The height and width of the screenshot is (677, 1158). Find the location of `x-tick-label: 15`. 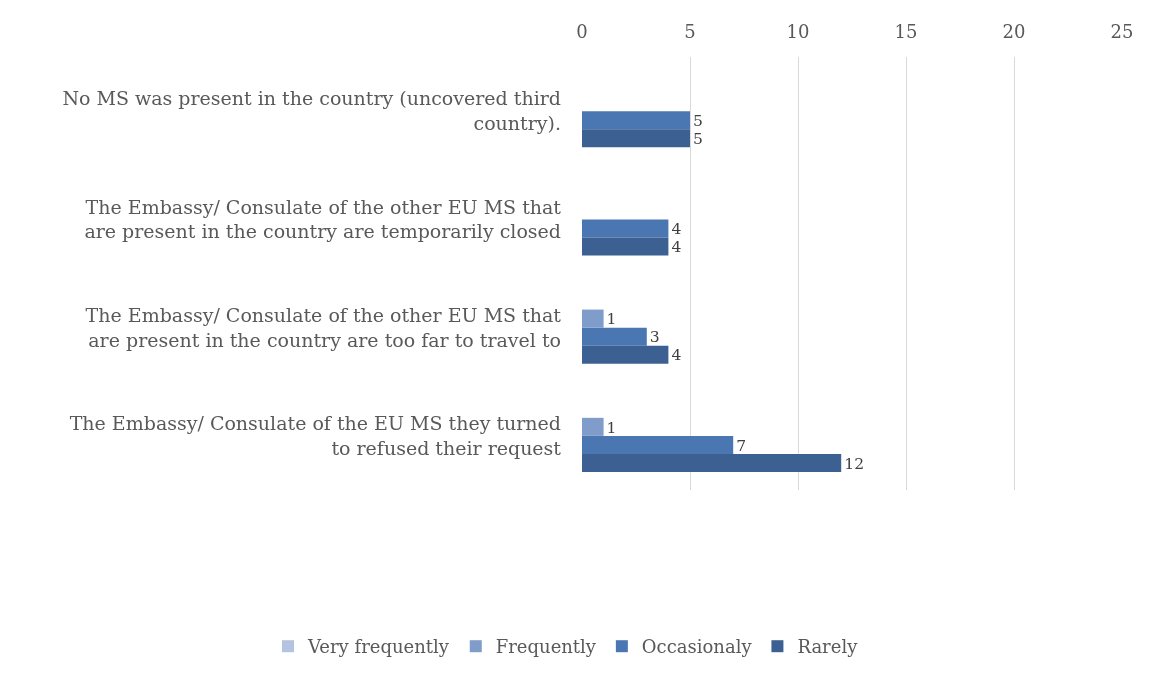

x-tick-label: 15 is located at coordinates (906, 32).